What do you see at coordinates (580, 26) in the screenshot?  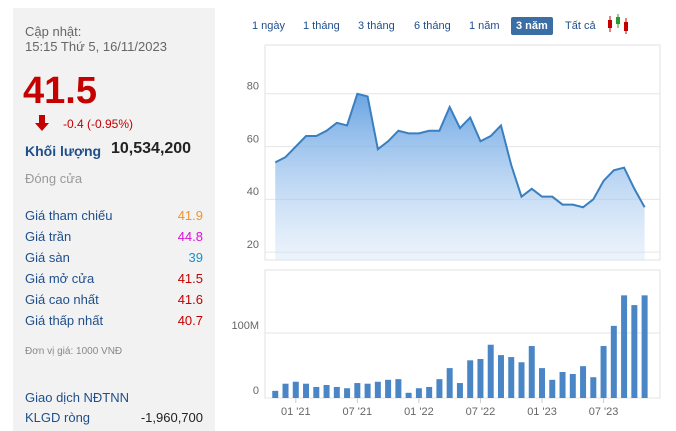 I see `range-tab: Tất cả` at bounding box center [580, 26].